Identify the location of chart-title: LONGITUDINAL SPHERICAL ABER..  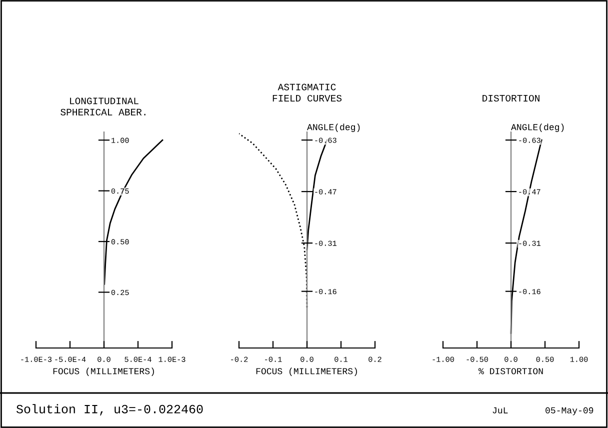
(103, 107).